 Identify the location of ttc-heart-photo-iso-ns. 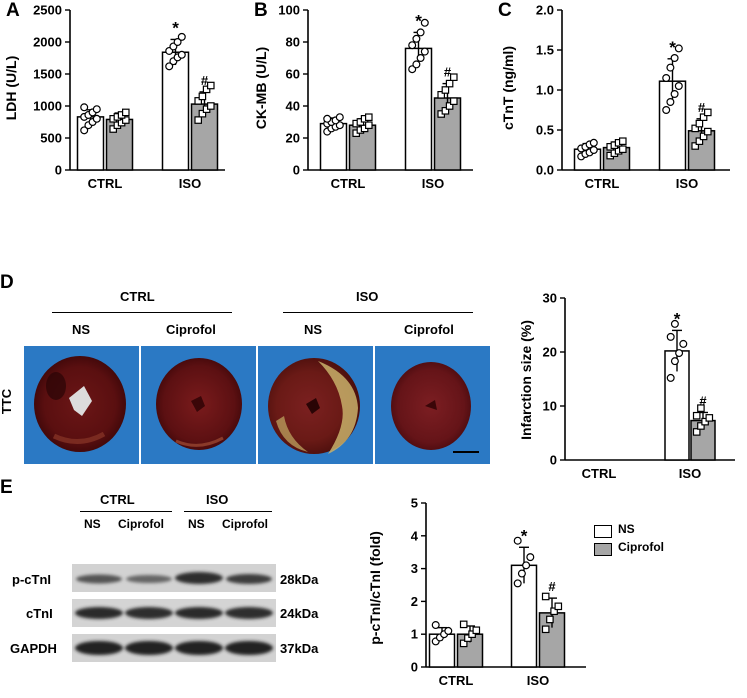
(315, 405).